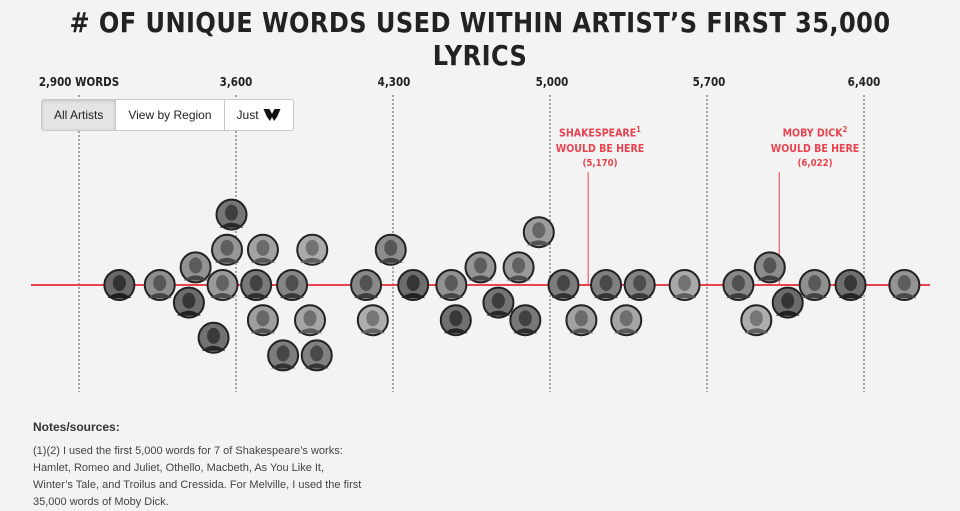  Describe the element at coordinates (812, 133) in the screenshot. I see `annotation-title: MOBY DICK` at that location.